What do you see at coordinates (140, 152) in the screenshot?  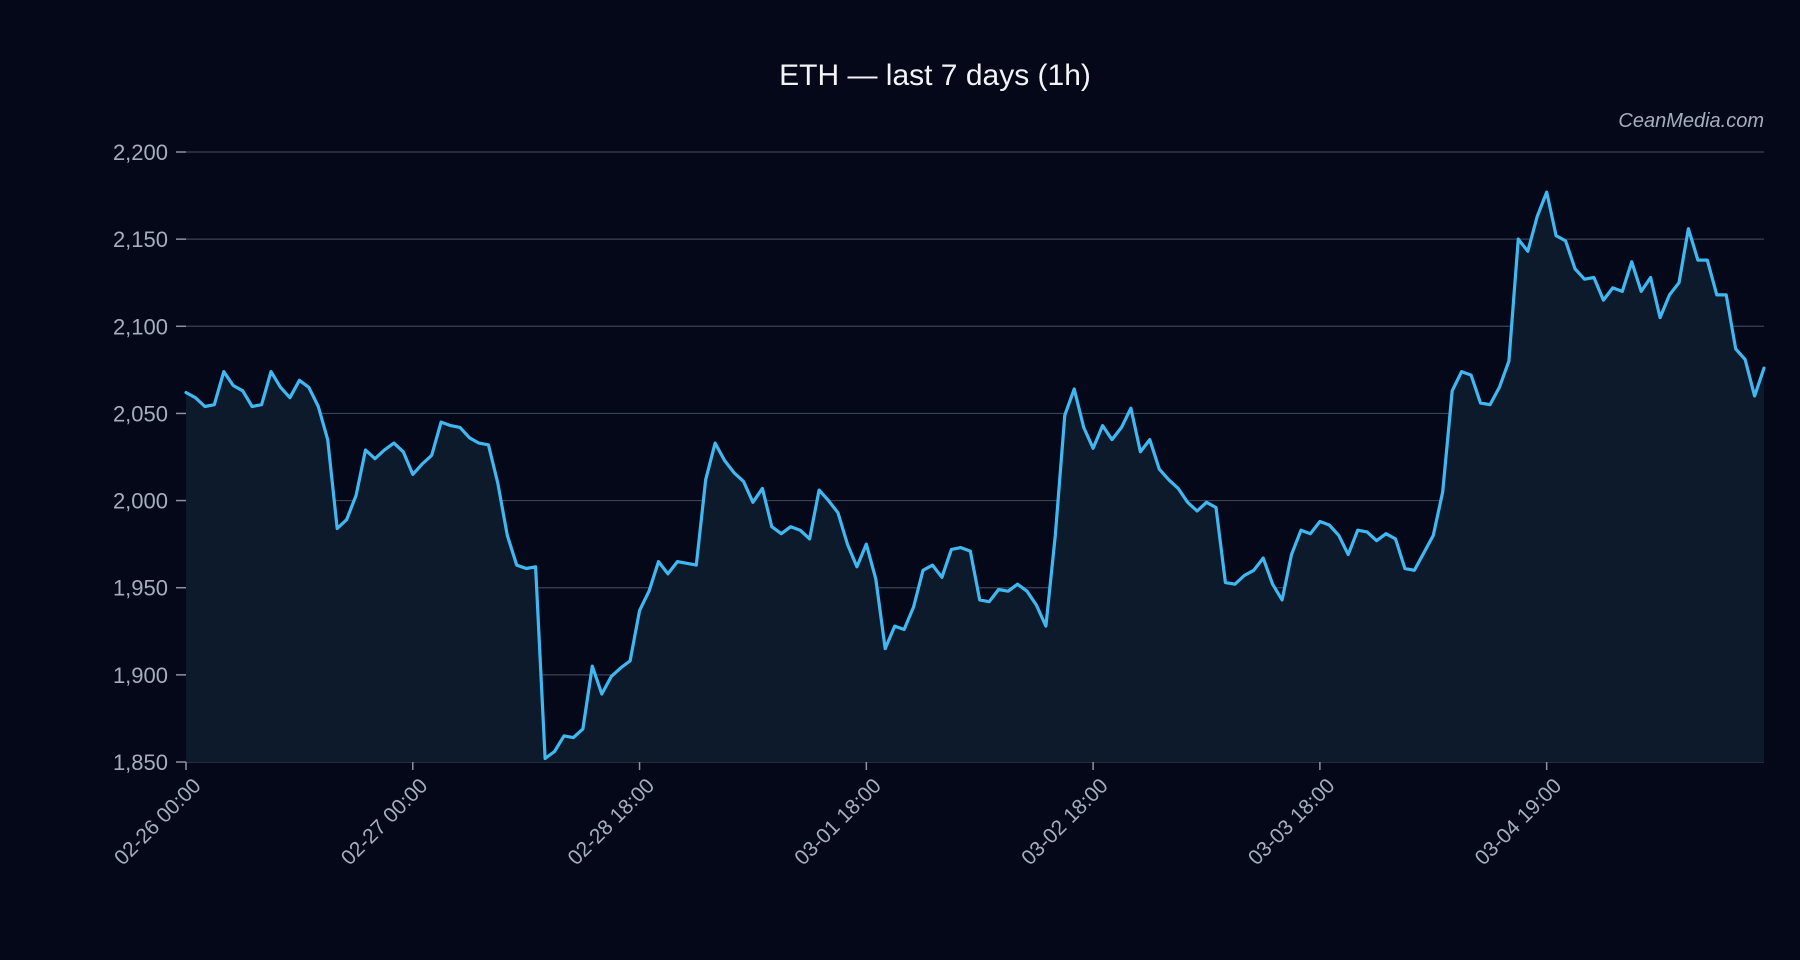 I see `y-tick-label: 2,200` at bounding box center [140, 152].